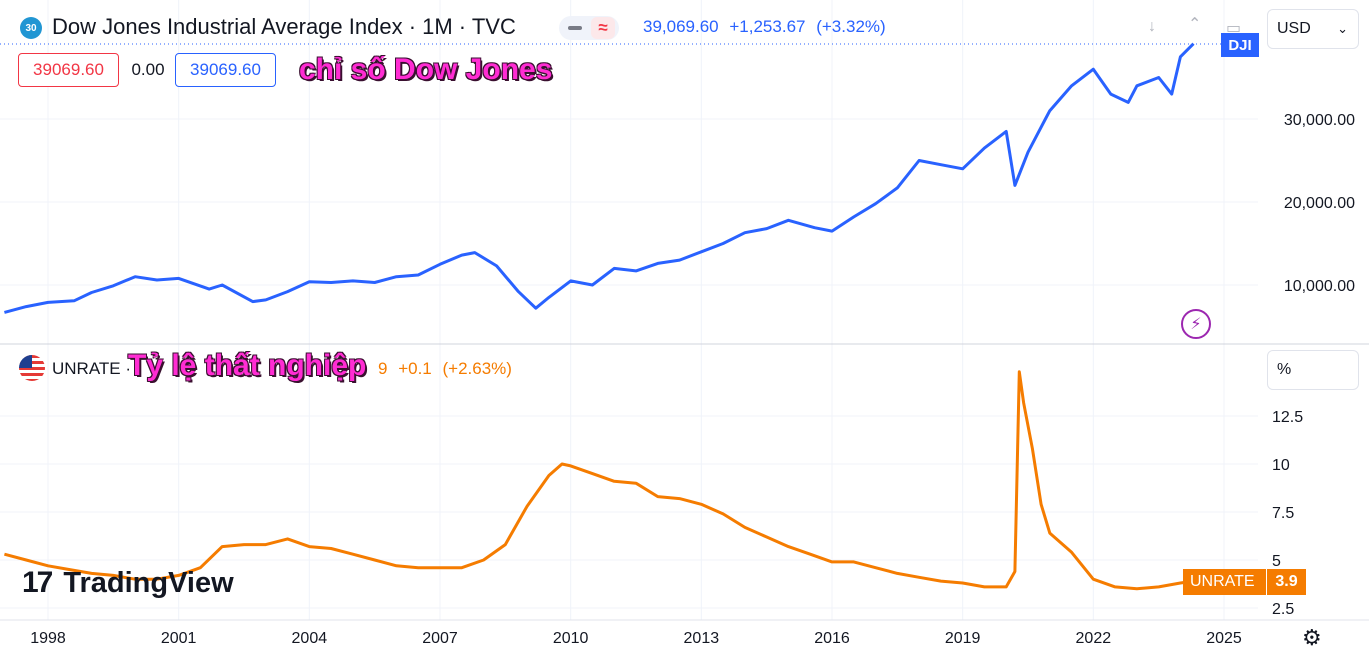 This screenshot has height=661, width=1369. What do you see at coordinates (1319, 203) in the screenshot?
I see `y-tick-label: 20,000.00` at bounding box center [1319, 203].